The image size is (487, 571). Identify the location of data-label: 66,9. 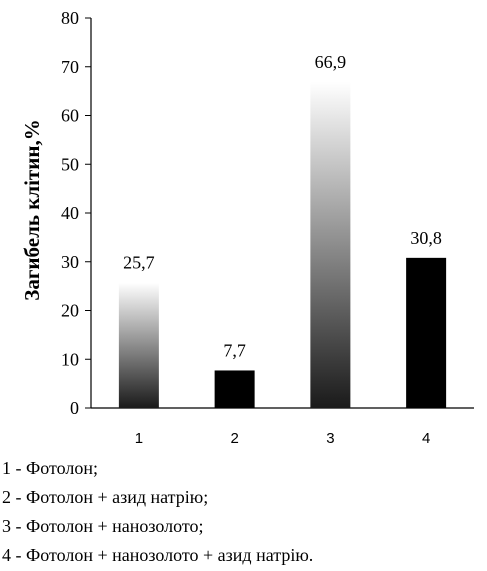
(331, 62).